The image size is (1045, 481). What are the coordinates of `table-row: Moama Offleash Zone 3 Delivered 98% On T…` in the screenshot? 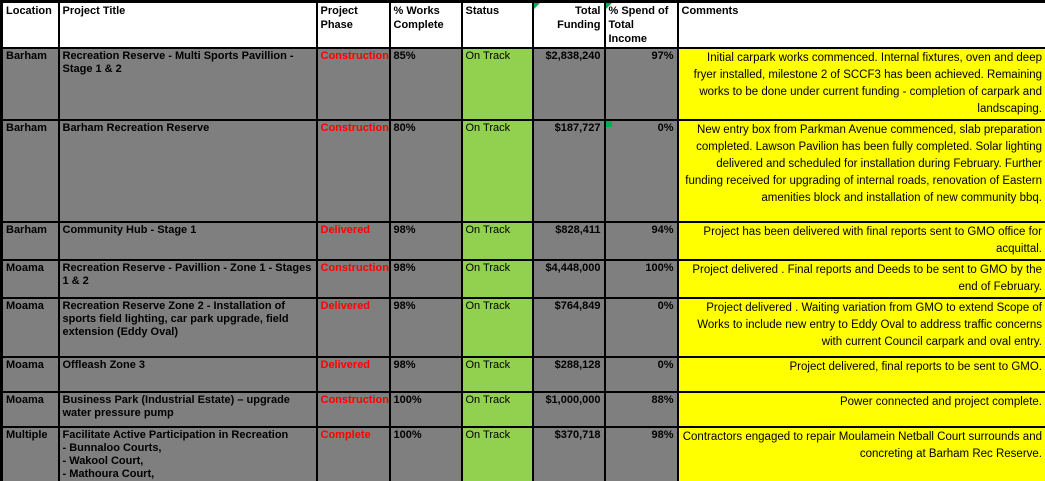 It's located at (522, 374).